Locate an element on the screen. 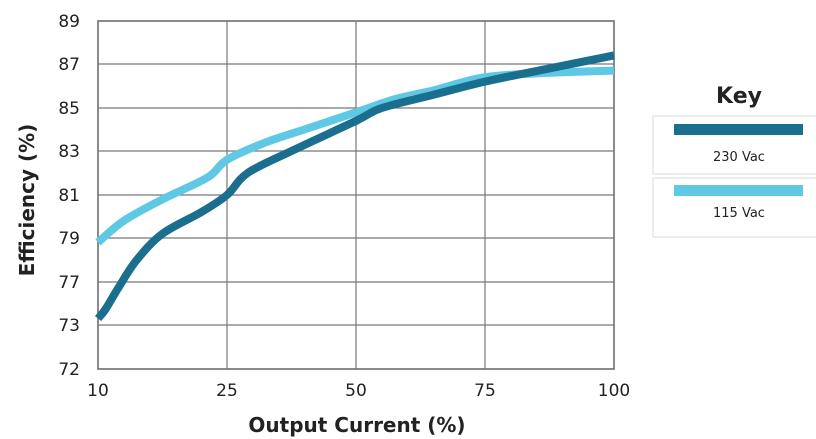 This screenshot has width=816, height=439. y-tick-label: 87 is located at coordinates (69, 65).